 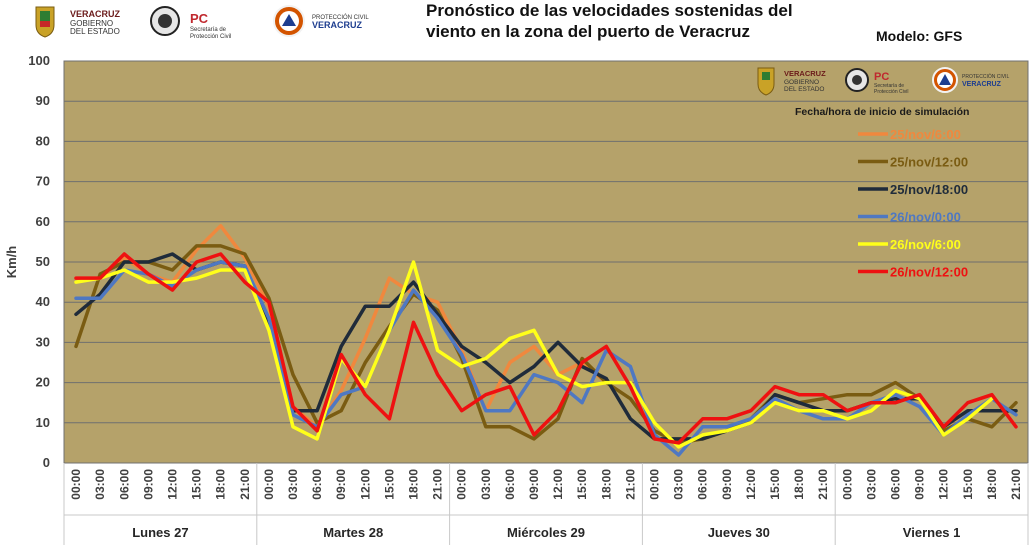 What do you see at coordinates (882, 112) in the screenshot?
I see `legend-title: Fecha/hora de inicio de simulación` at bounding box center [882, 112].